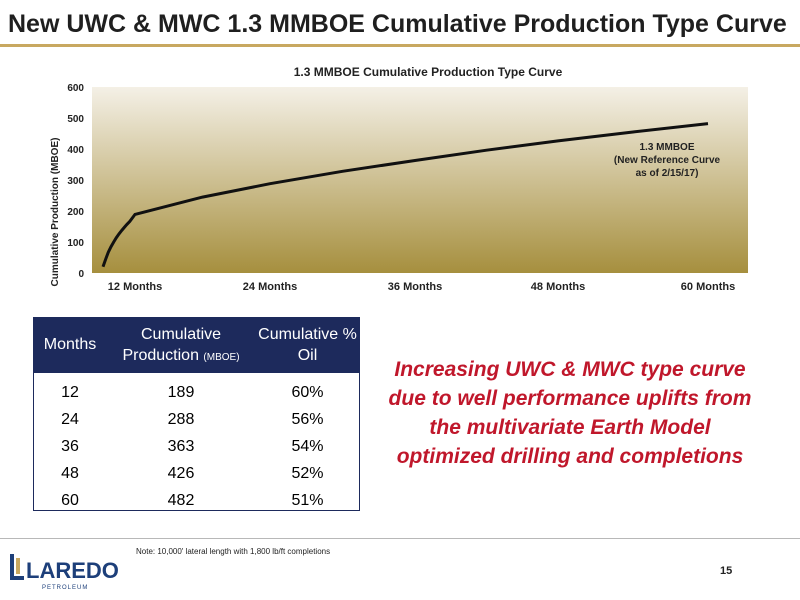 Image resolution: width=800 pixels, height=600 pixels. I want to click on curve-annotation: as of 2/15/17), so click(667, 173).